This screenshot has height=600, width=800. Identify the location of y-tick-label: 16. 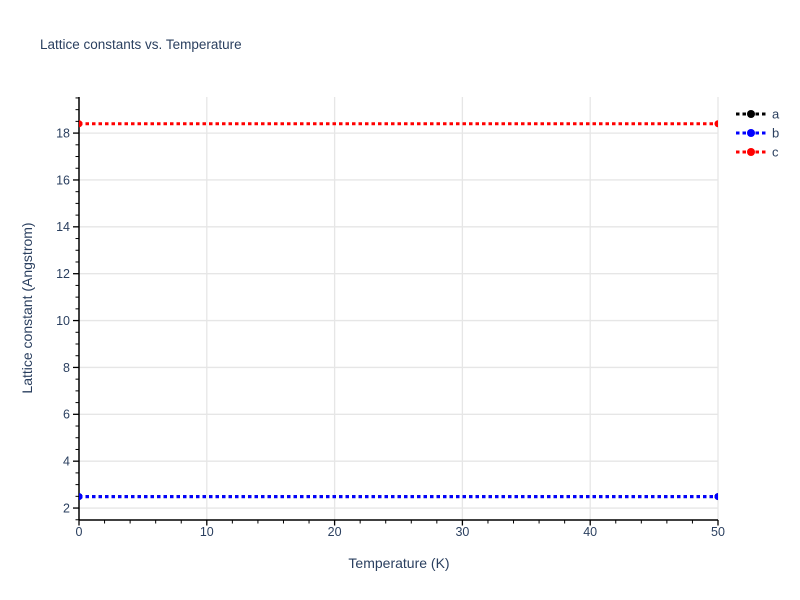
(63, 180).